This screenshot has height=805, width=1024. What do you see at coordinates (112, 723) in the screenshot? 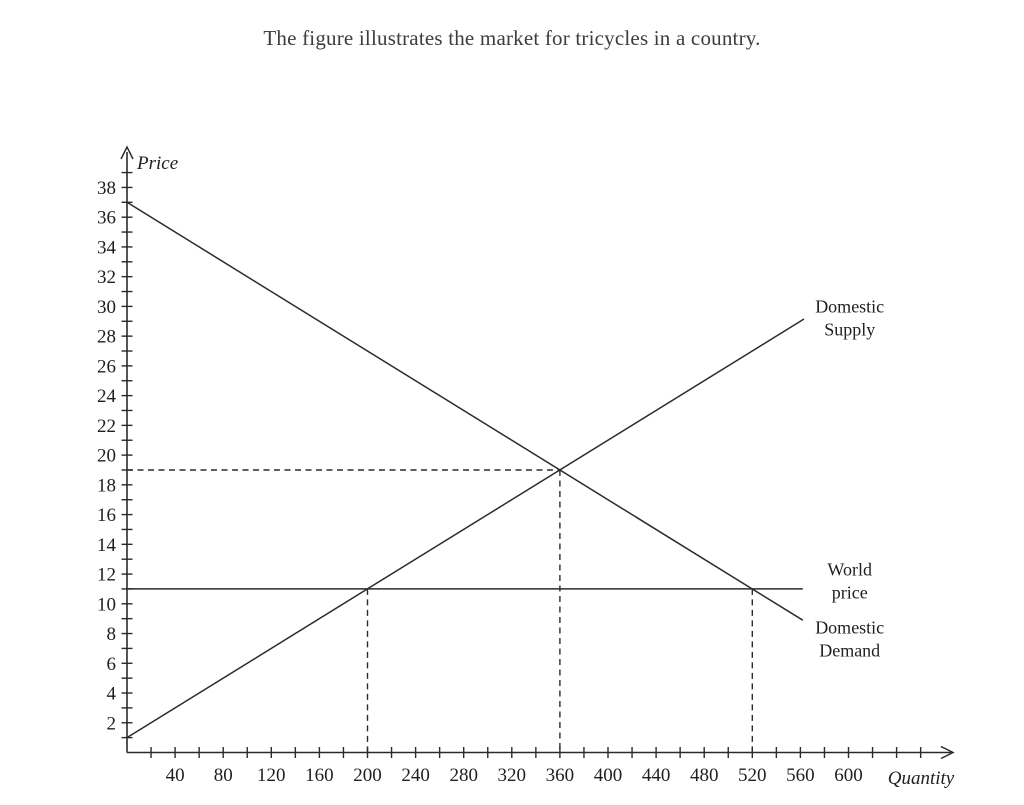
I see `y-tick-label: 2` at bounding box center [112, 723].